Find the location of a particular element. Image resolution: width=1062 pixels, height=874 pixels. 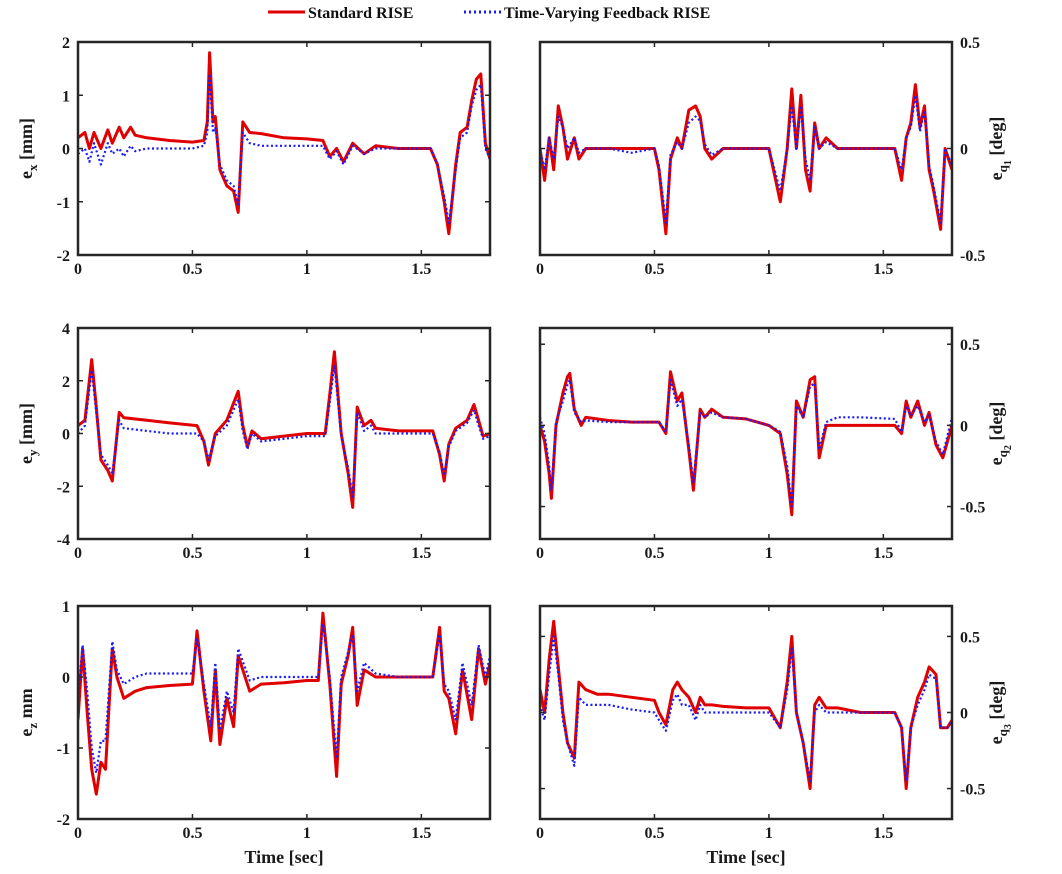

x-tick-label-ez: 1.5 is located at coordinates (421, 833).